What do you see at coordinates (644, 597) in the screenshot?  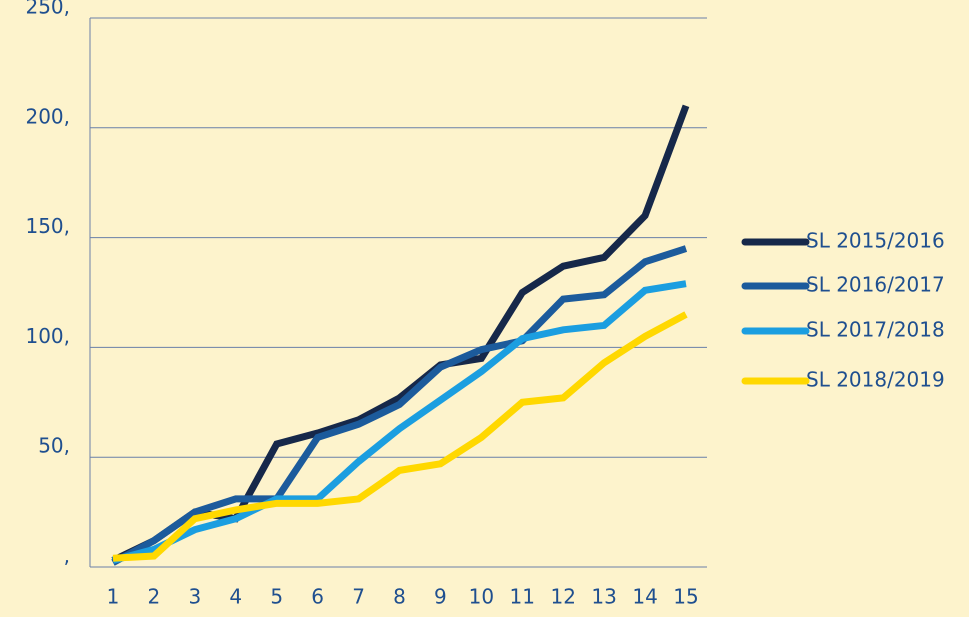 I see `x-tick-label: 14` at bounding box center [644, 597].